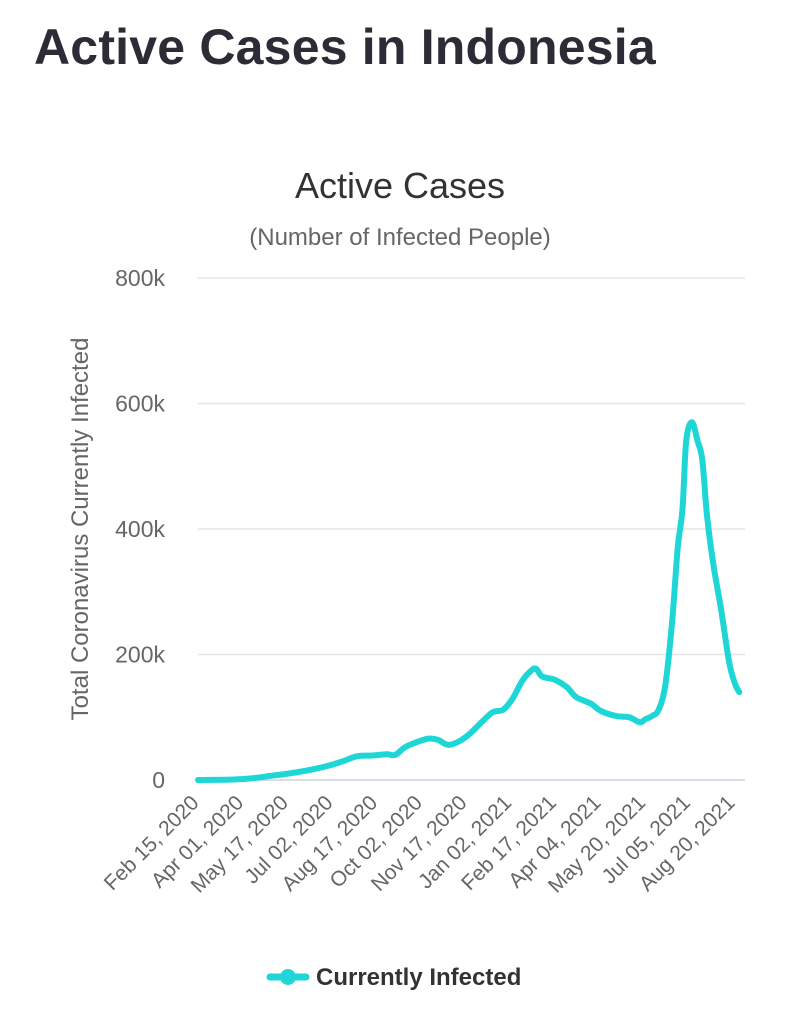 This screenshot has height=1024, width=802. What do you see at coordinates (140, 655) in the screenshot?
I see `y-tick-label: 200k` at bounding box center [140, 655].